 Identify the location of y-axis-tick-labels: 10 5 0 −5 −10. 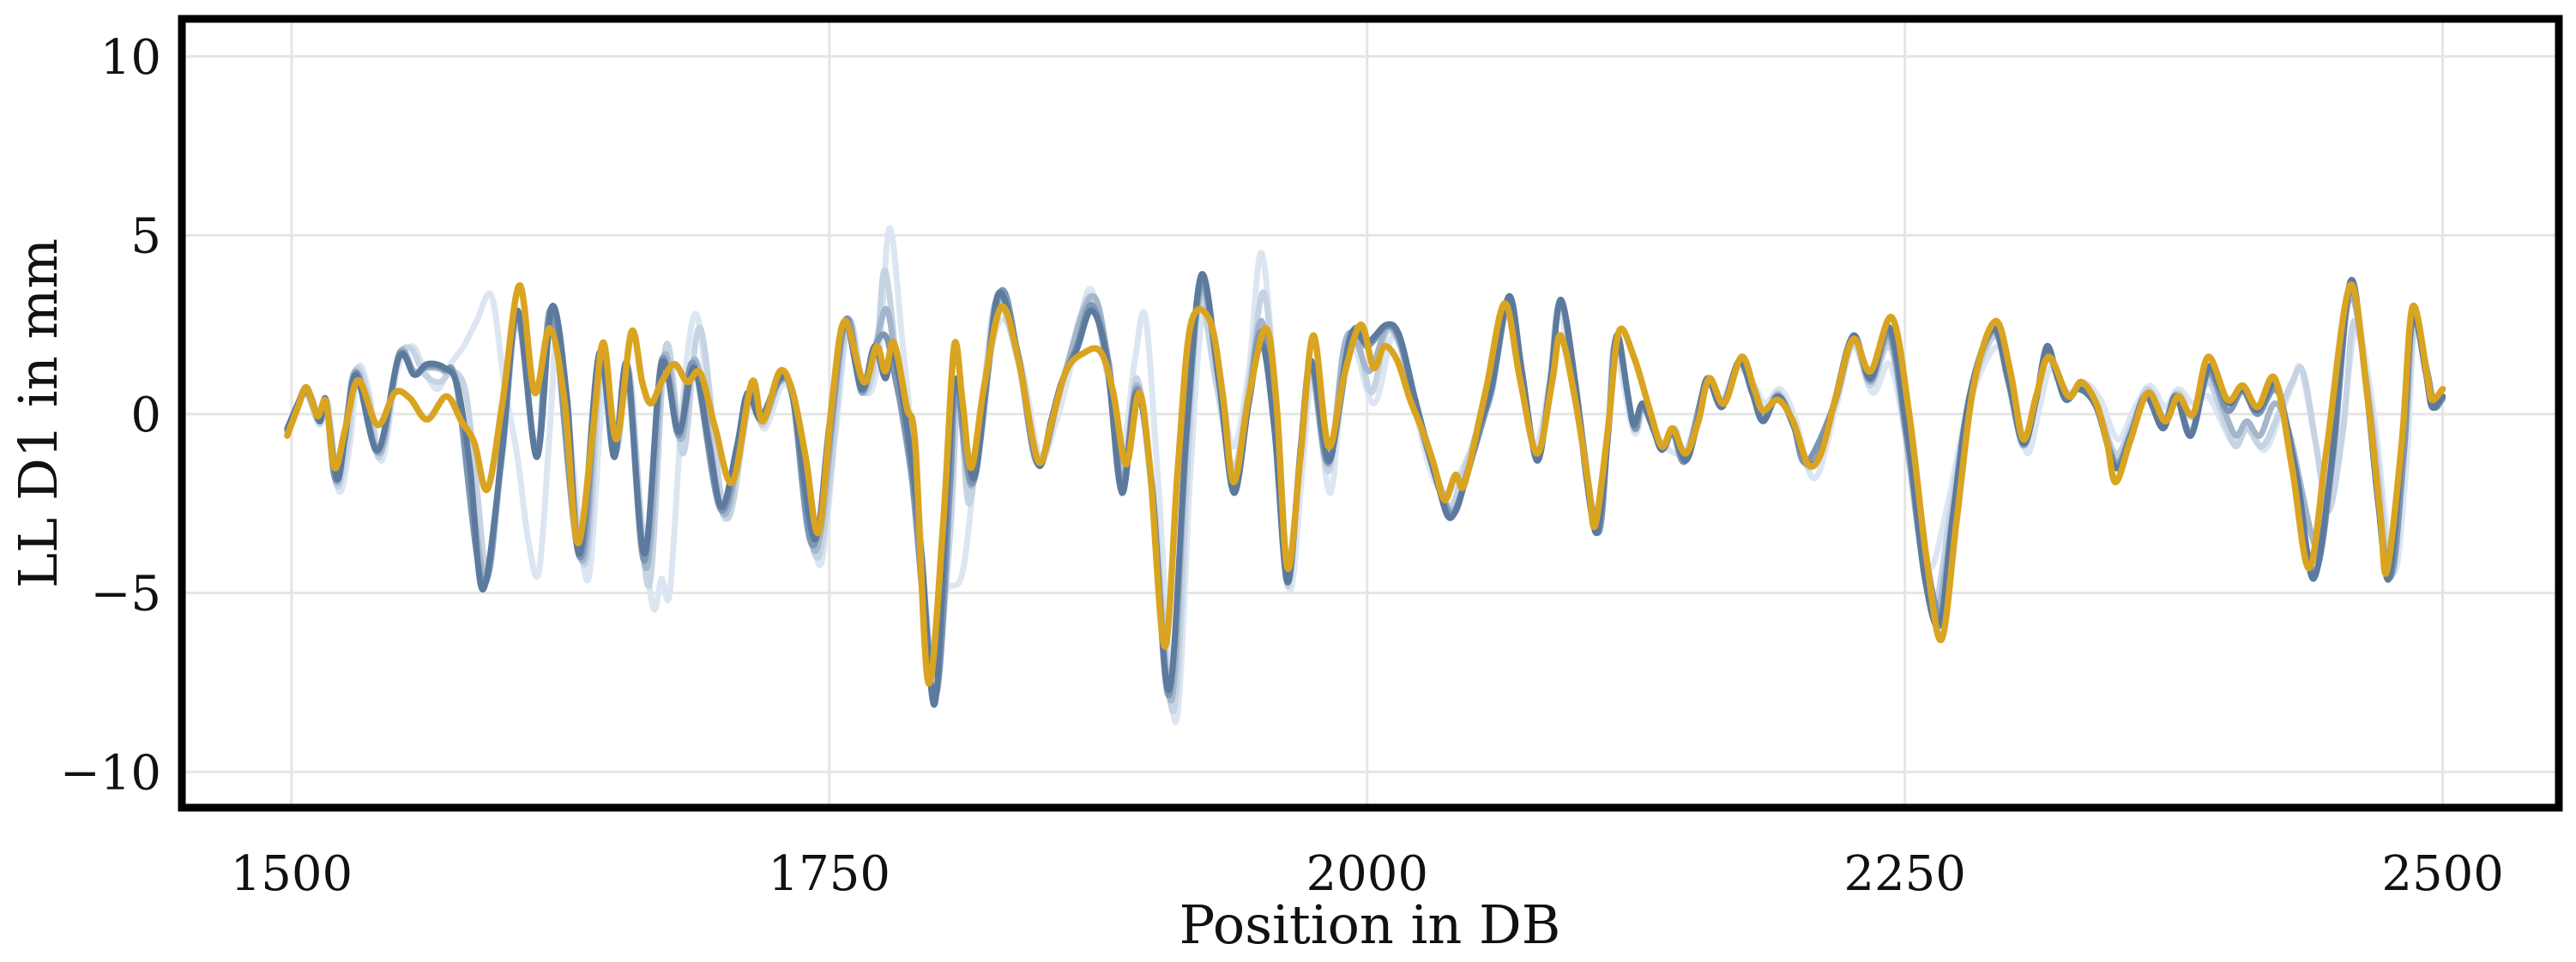
(110, 415).